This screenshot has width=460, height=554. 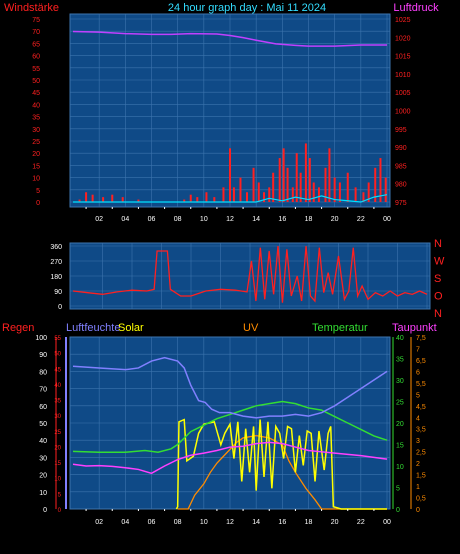 I want to click on uv-tick-label: 2, so click(x=418, y=464).